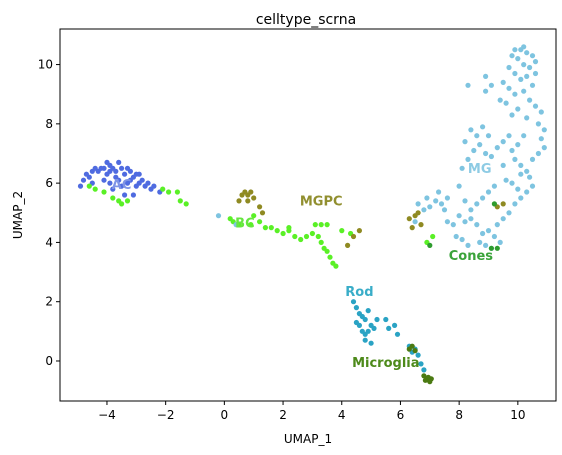  I want to click on point-cones, so click(491, 248).